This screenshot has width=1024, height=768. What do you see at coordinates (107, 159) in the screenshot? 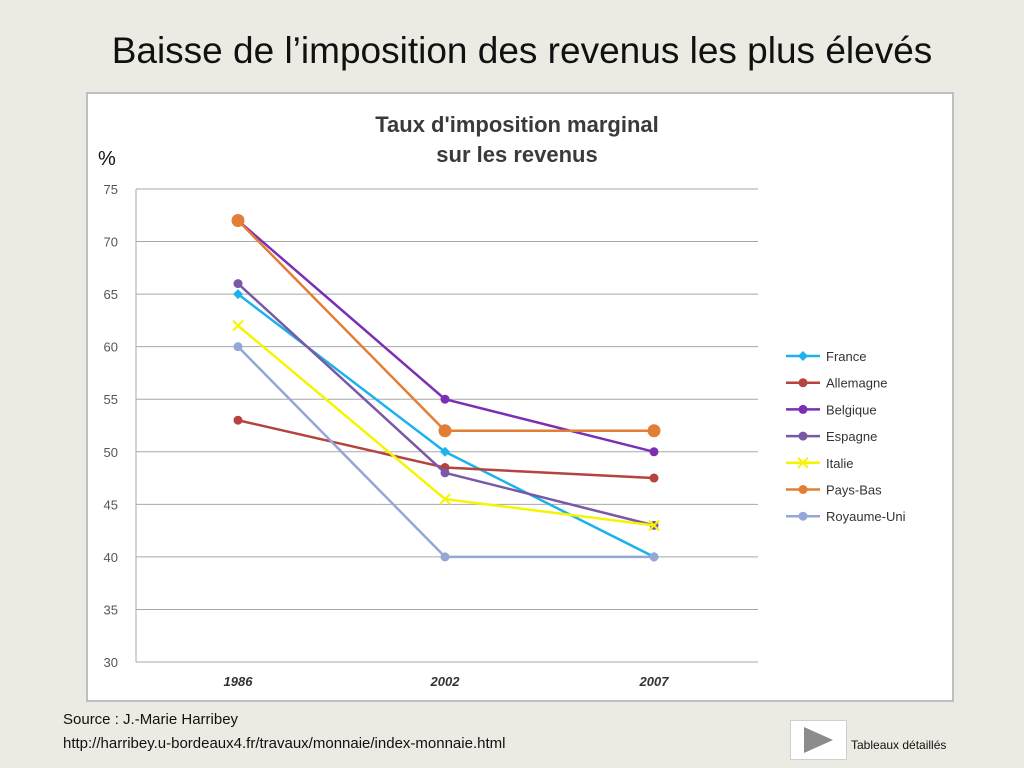
I see `y-axis-unit-label: %` at bounding box center [107, 159].